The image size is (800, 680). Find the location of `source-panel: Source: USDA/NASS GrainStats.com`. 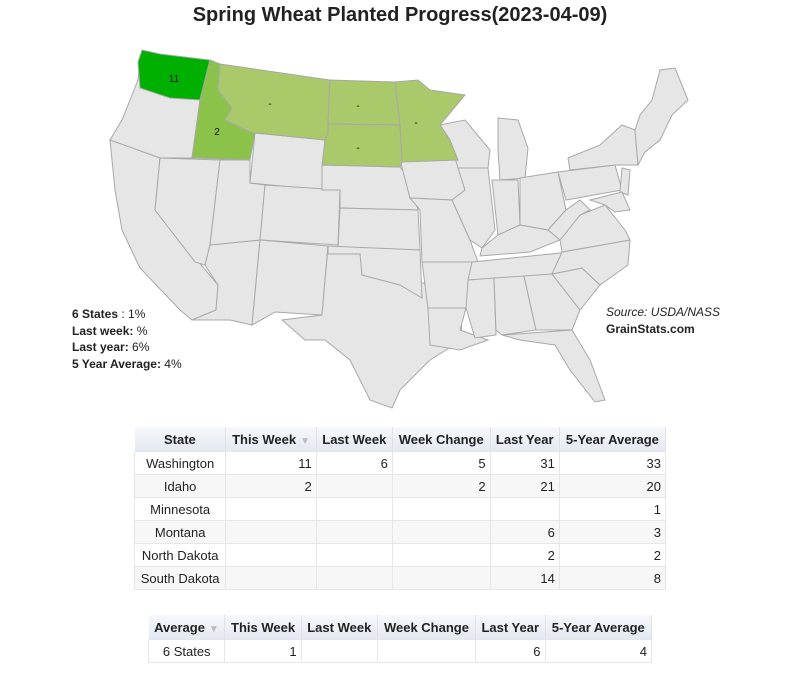

source-panel: Source: USDA/NASS GrainStats.com is located at coordinates (663, 321).